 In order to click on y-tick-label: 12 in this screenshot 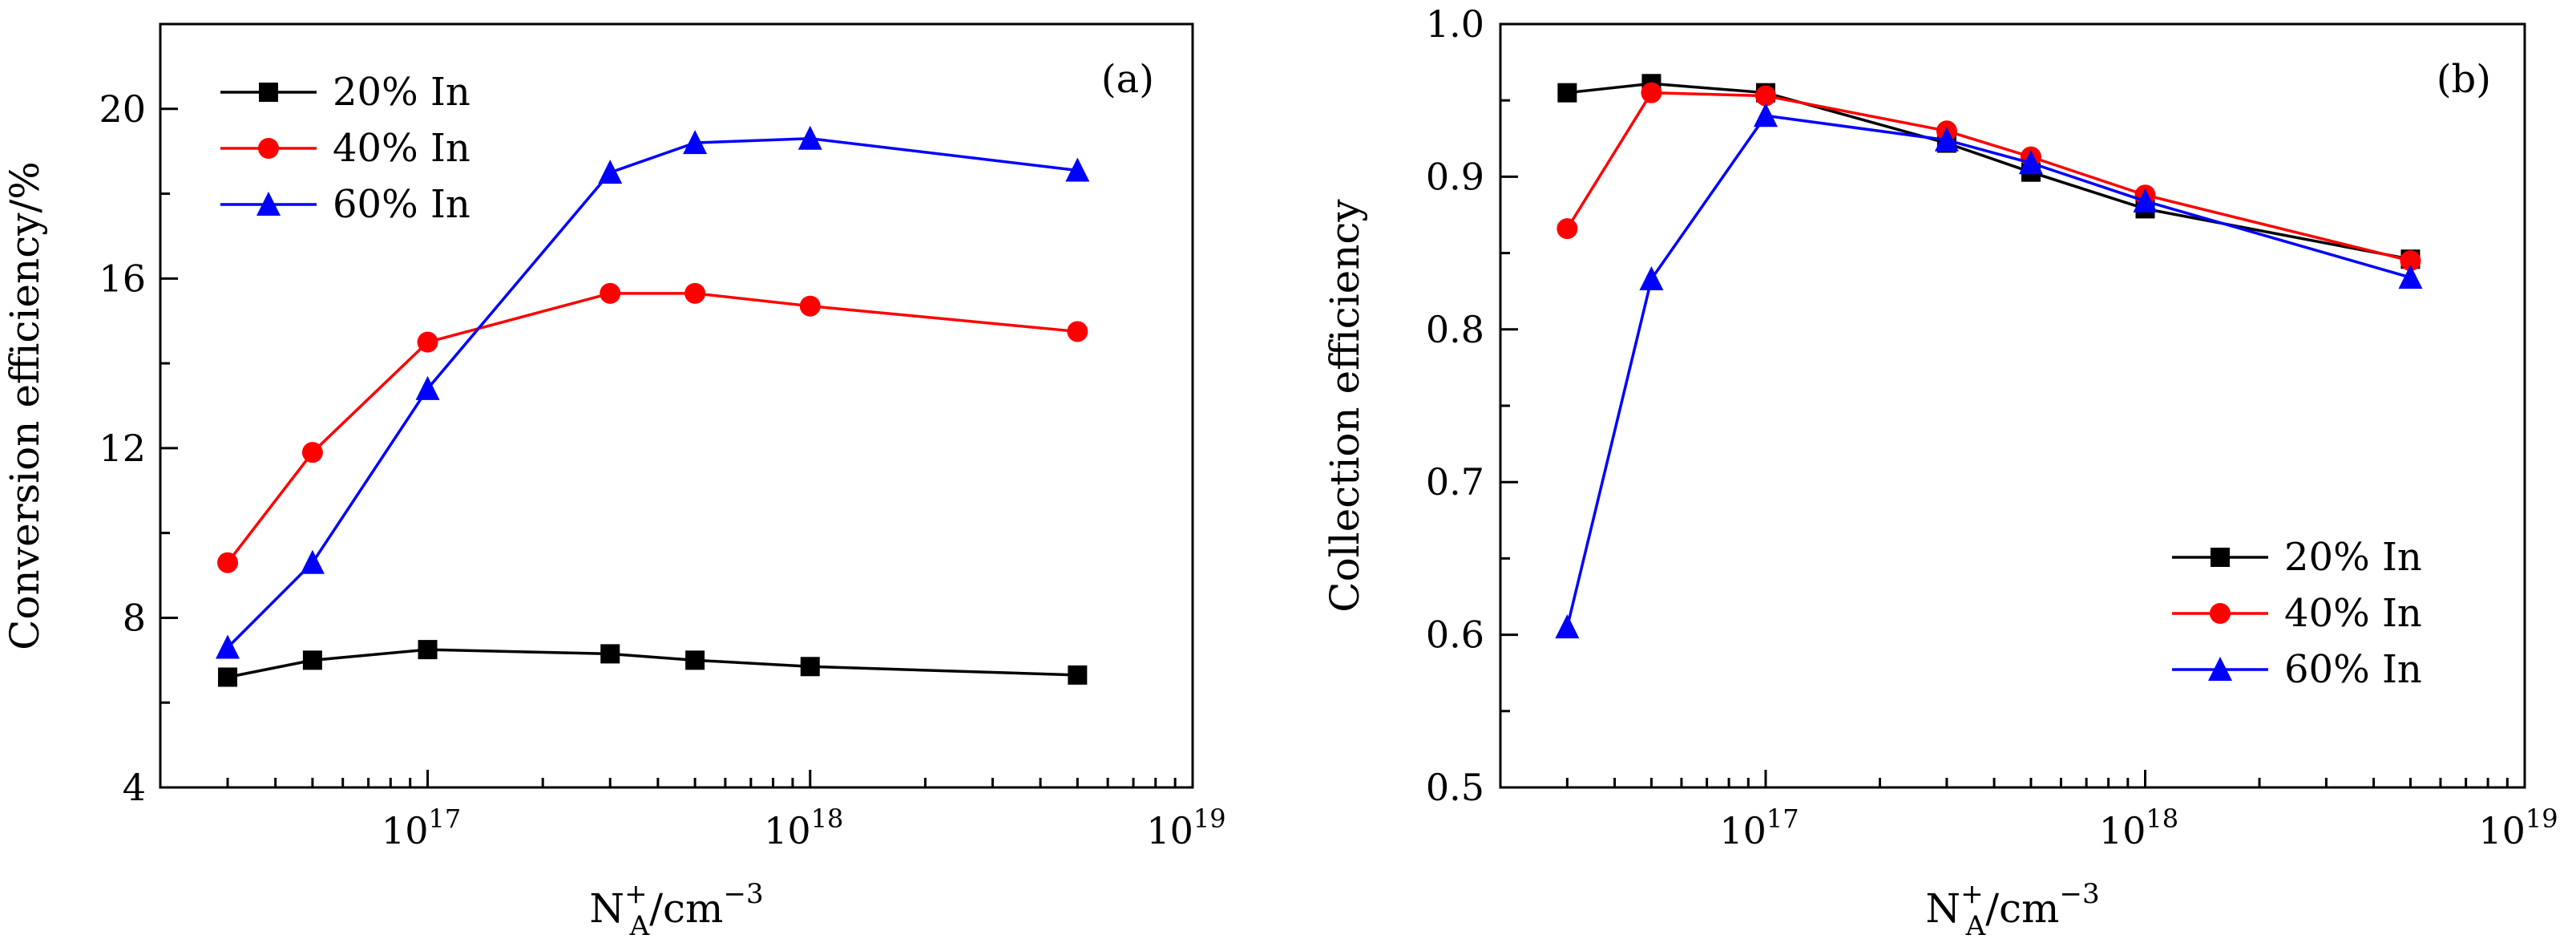, I will do `click(122, 448)`.